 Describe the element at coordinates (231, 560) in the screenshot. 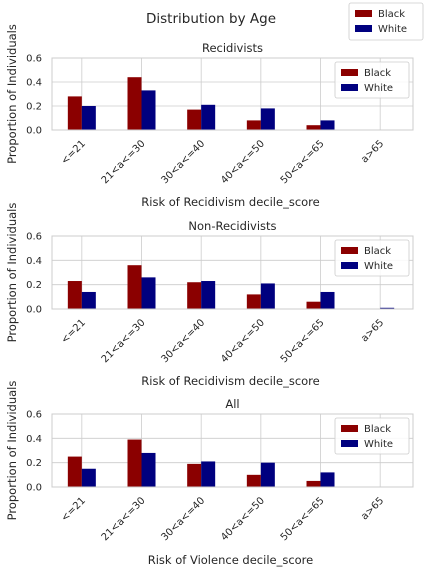

I see `x-axis-label: Risk of Violence decile_score` at that location.